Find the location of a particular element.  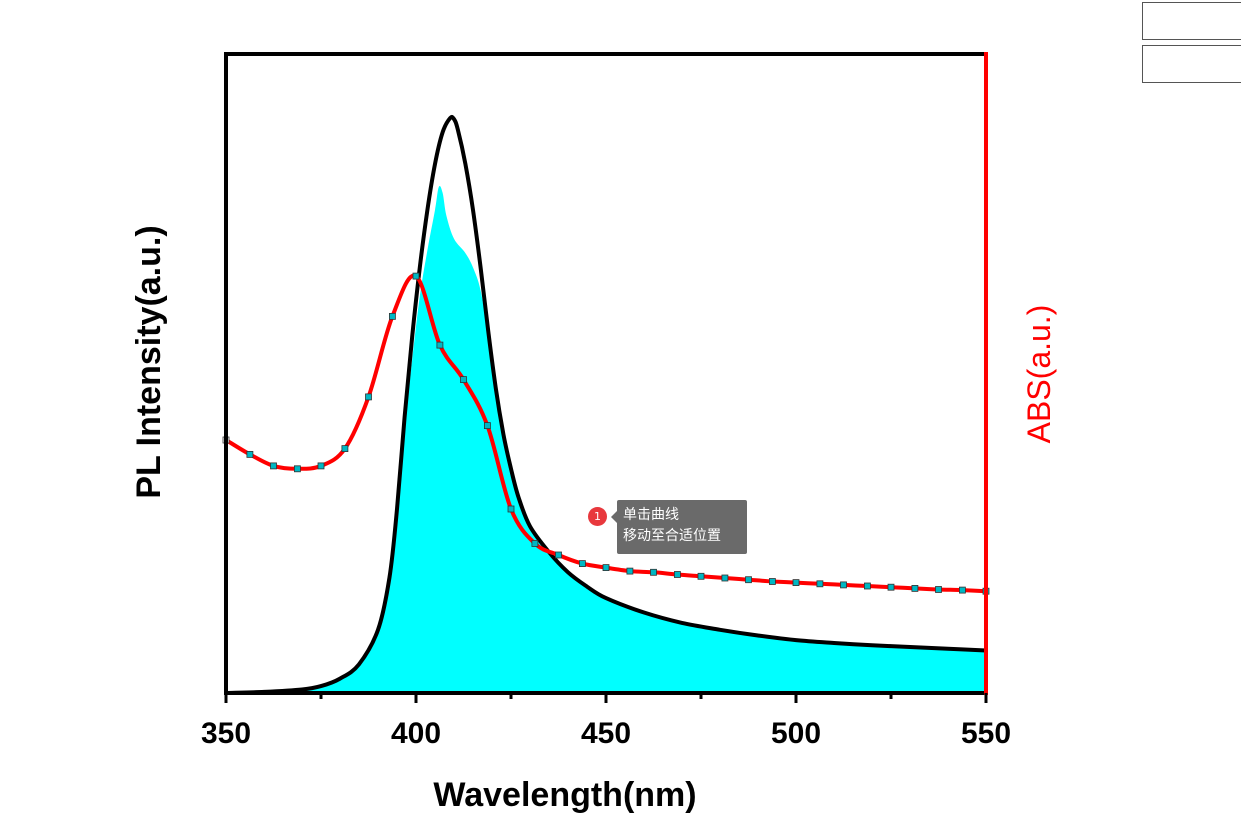

y-axis-title-right: ABS(a.u.) is located at coordinates (1039, 374).